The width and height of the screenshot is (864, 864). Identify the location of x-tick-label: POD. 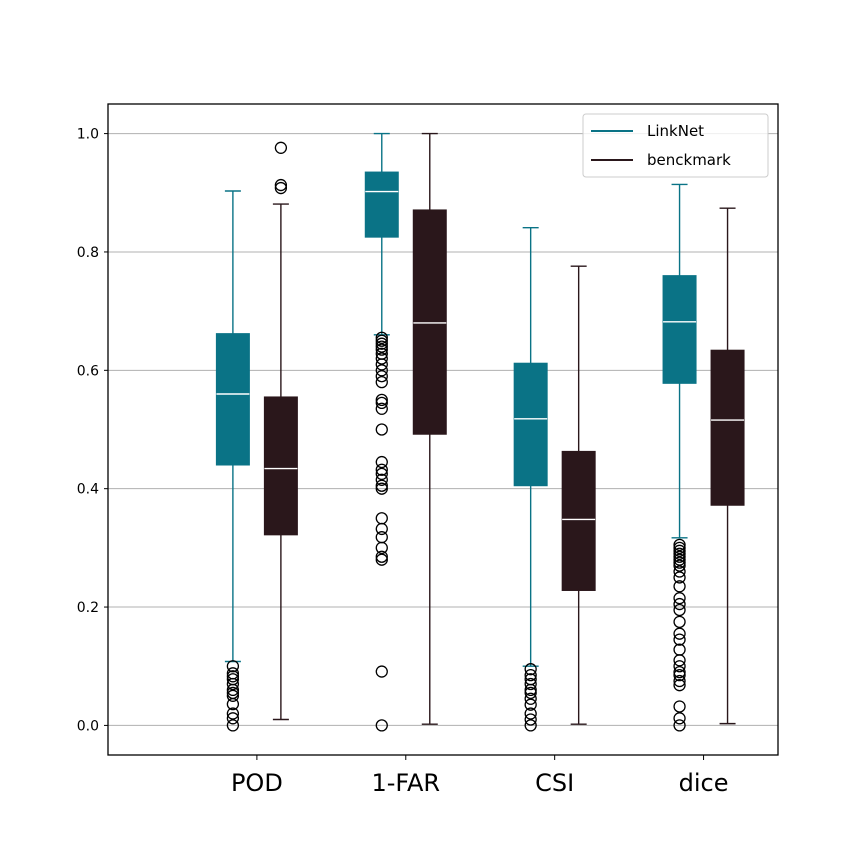
(257, 783).